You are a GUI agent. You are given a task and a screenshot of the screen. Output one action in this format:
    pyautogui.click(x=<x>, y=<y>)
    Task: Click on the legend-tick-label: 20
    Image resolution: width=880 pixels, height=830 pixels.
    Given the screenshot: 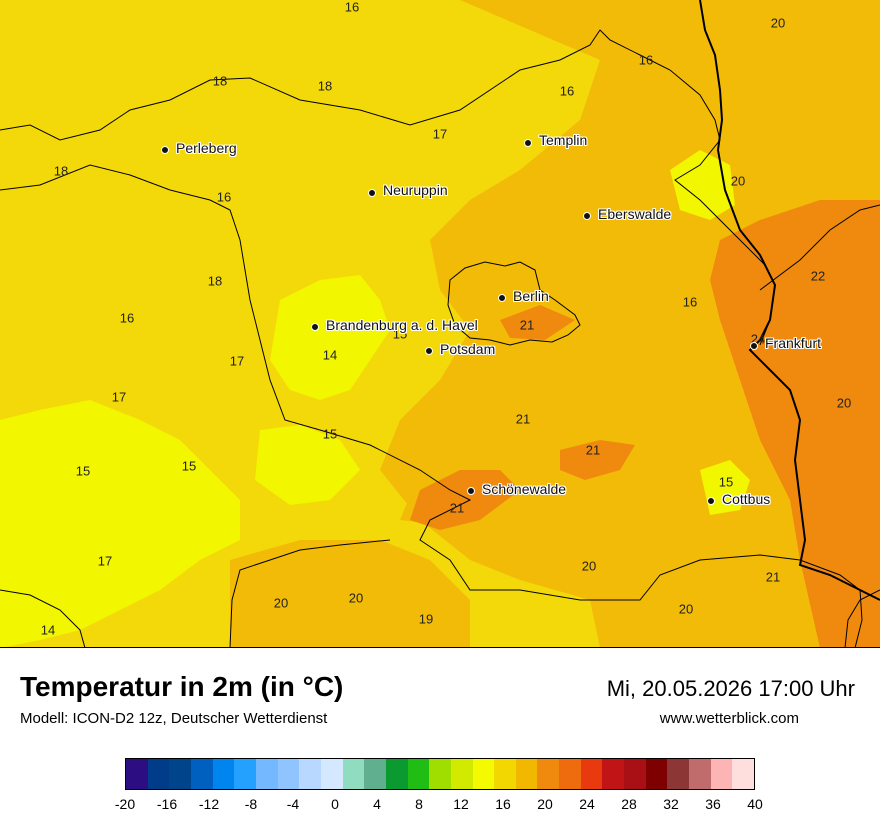 What is the action you would take?
    pyautogui.click(x=545, y=804)
    